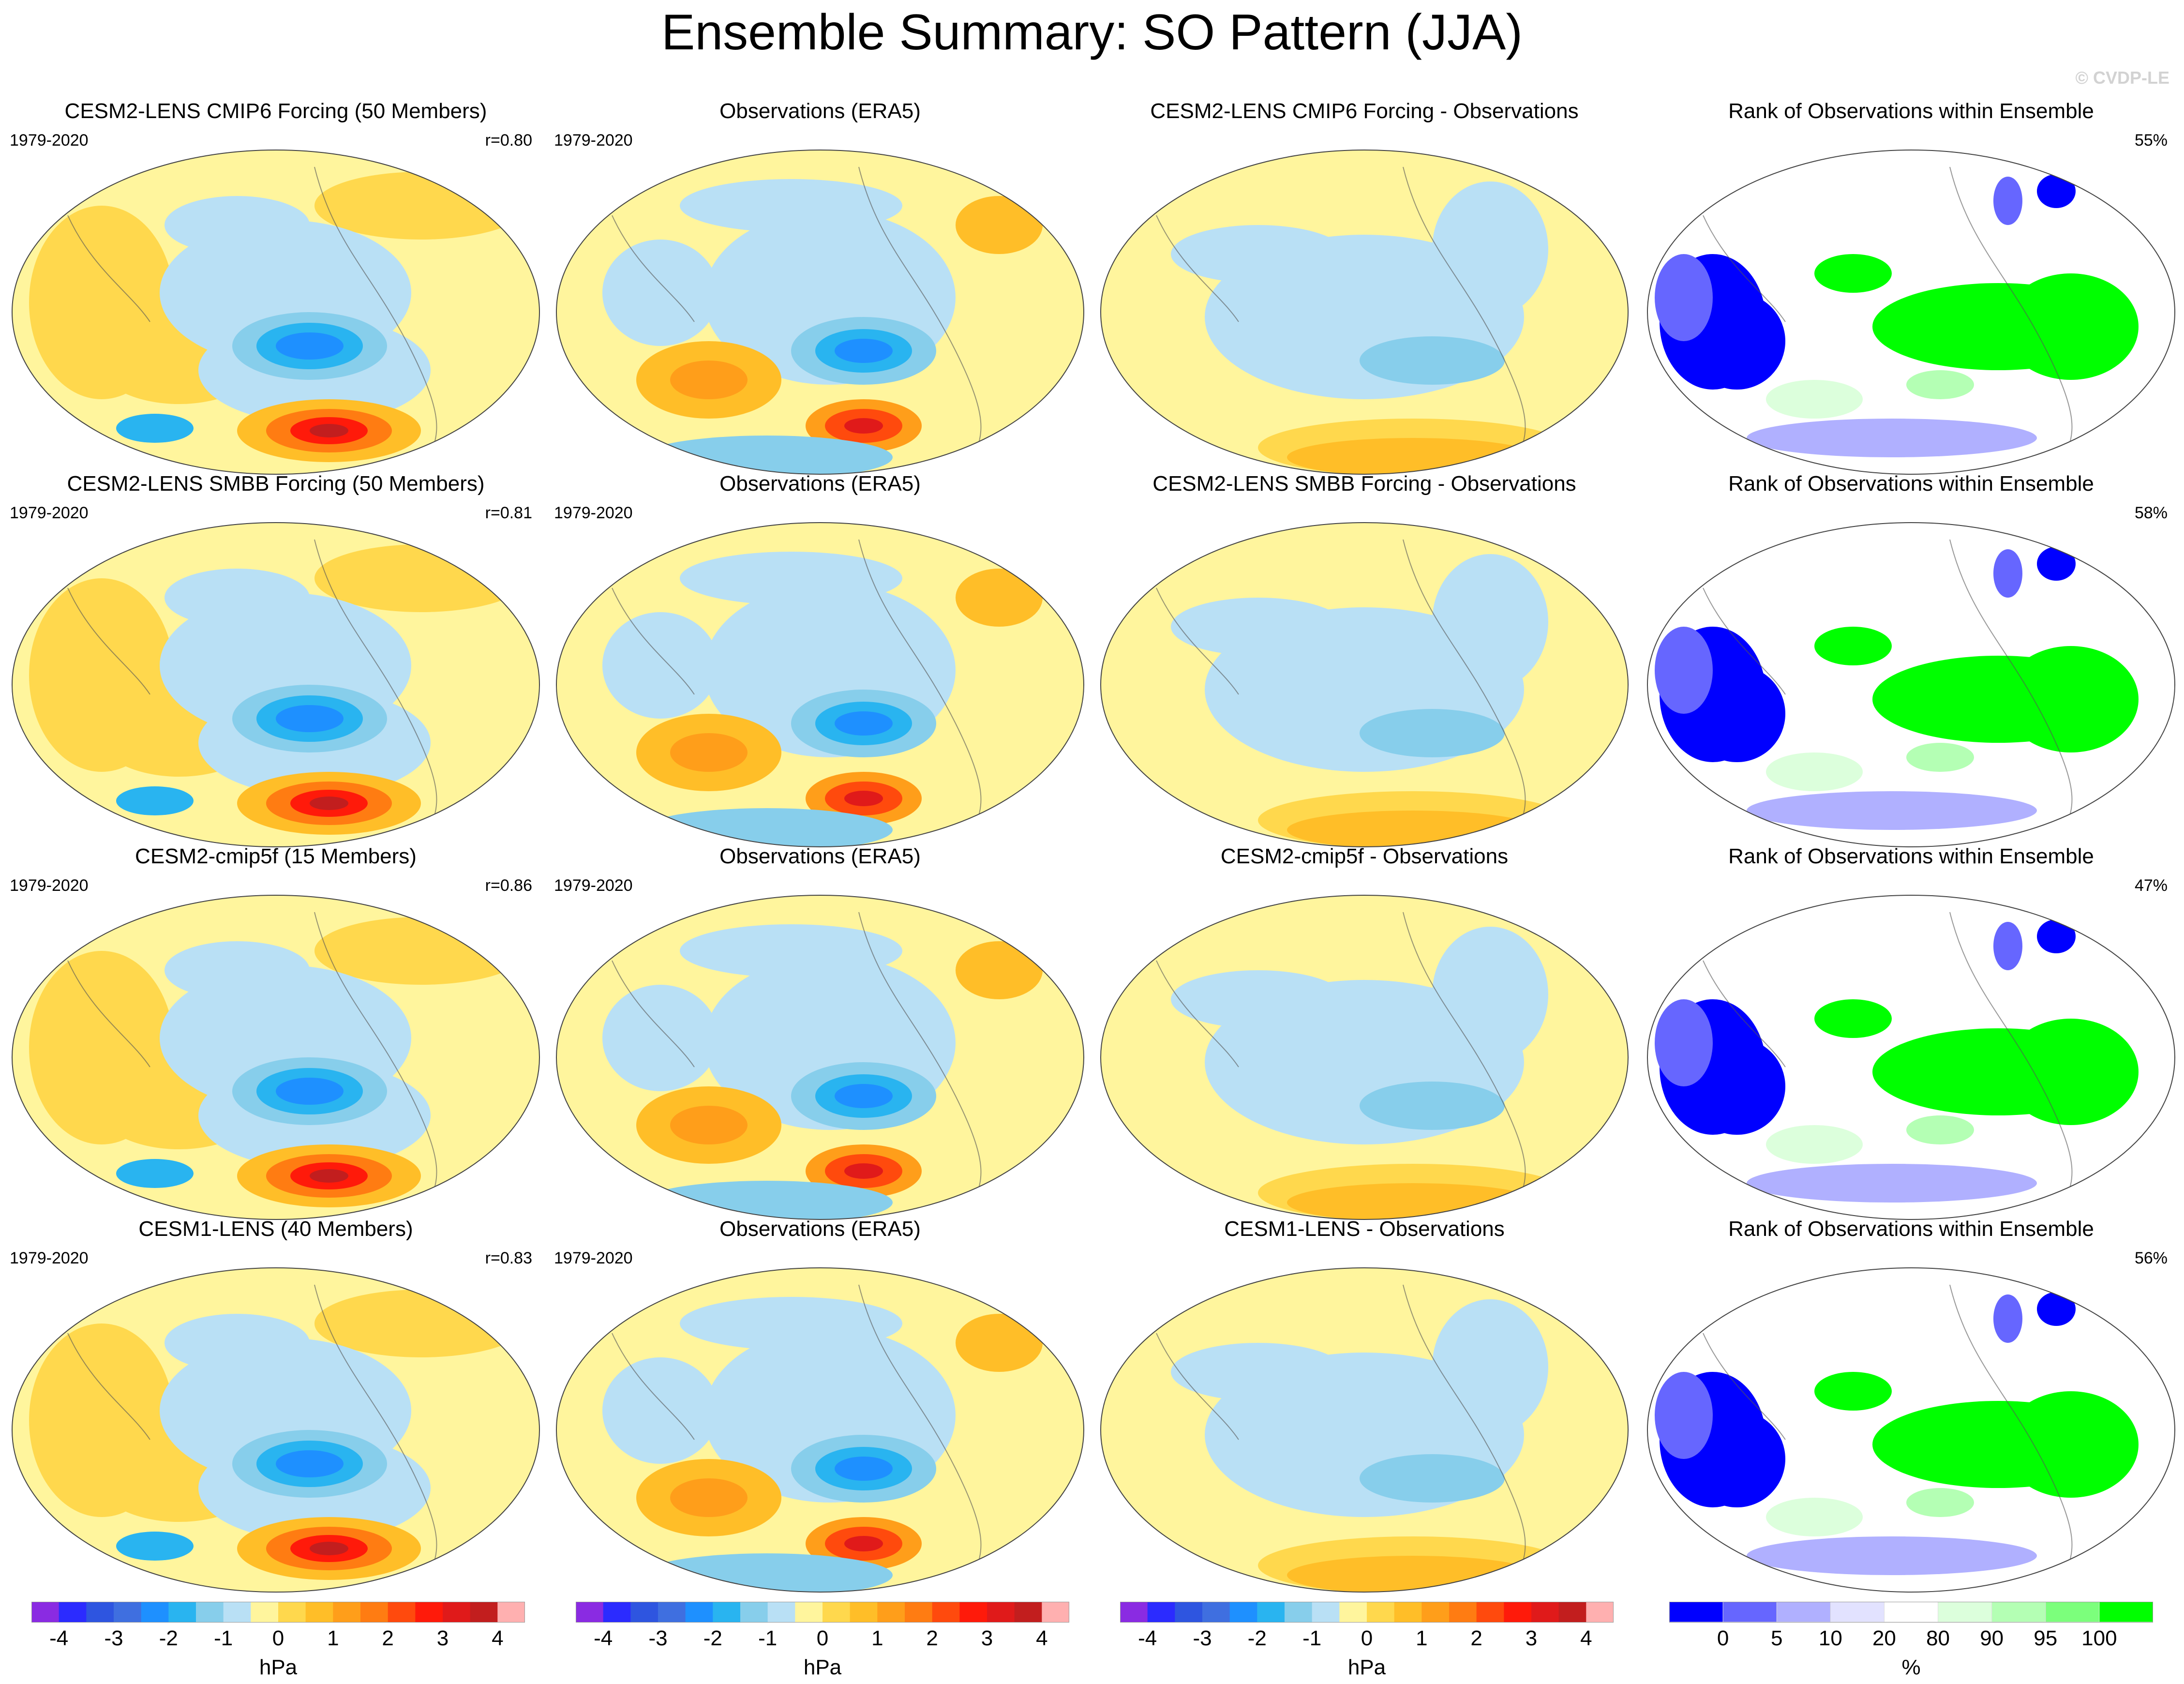 The image size is (2184, 1684). What do you see at coordinates (2099, 1638) in the screenshot?
I see `colorbar-tick-label: 100` at bounding box center [2099, 1638].